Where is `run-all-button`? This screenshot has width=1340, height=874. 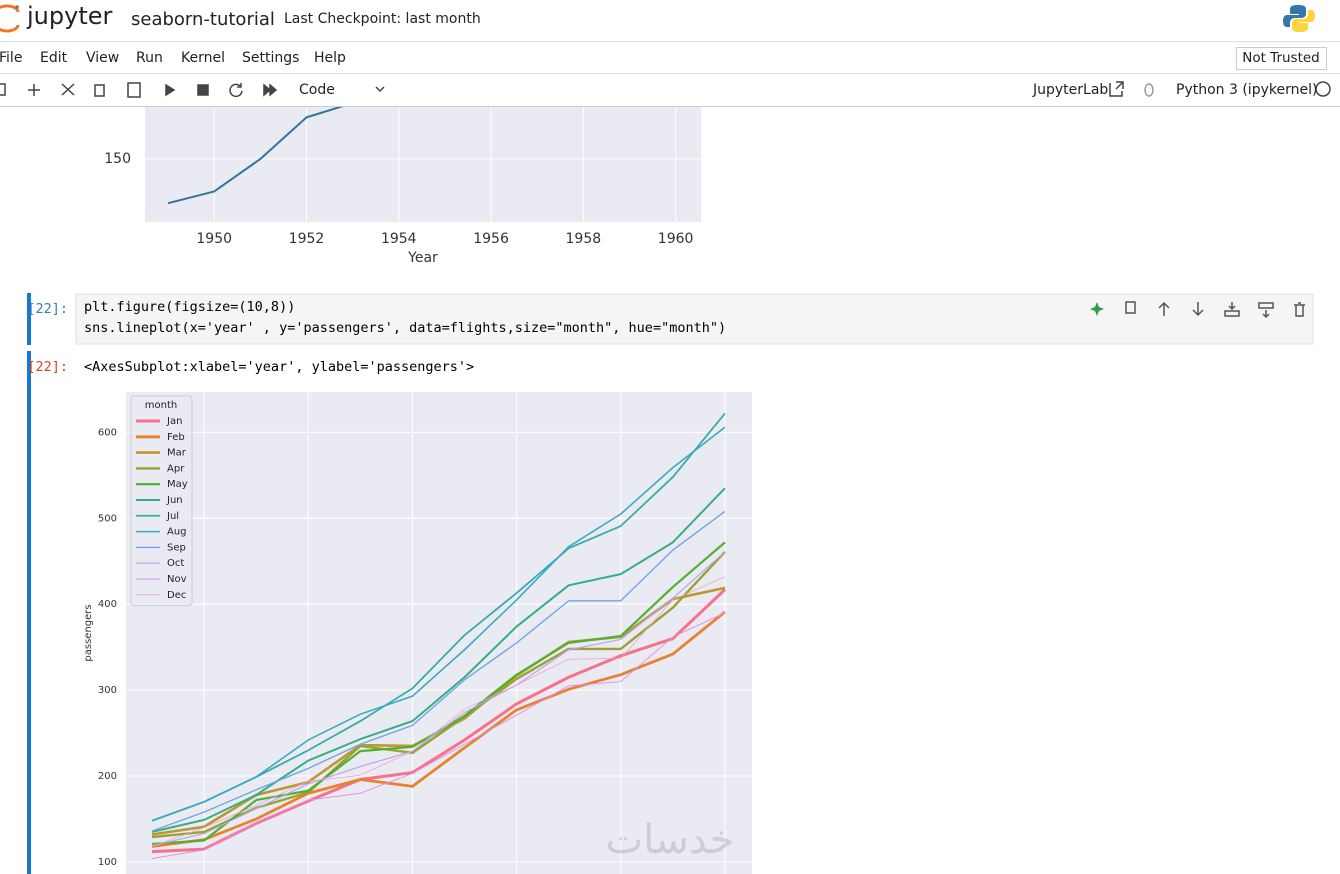
run-all-button is located at coordinates (270, 90).